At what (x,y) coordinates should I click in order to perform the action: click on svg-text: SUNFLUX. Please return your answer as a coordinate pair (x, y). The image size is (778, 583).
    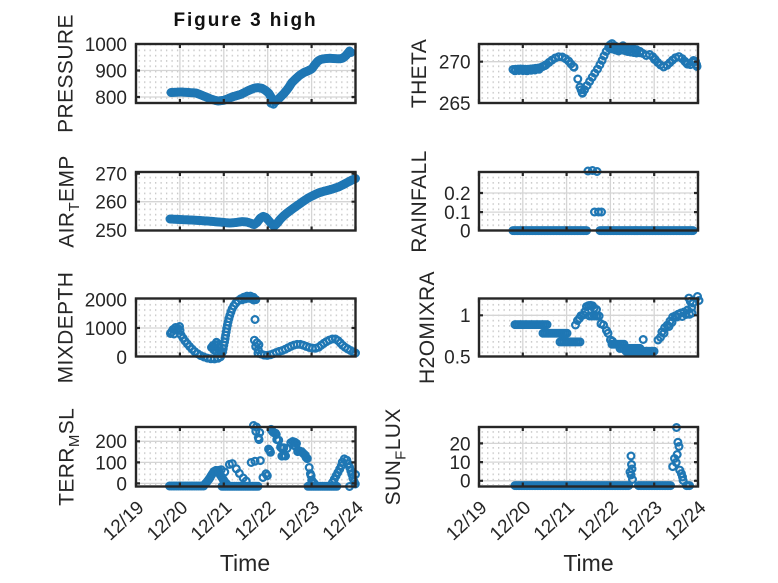
    Looking at the image, I should click on (396, 456).